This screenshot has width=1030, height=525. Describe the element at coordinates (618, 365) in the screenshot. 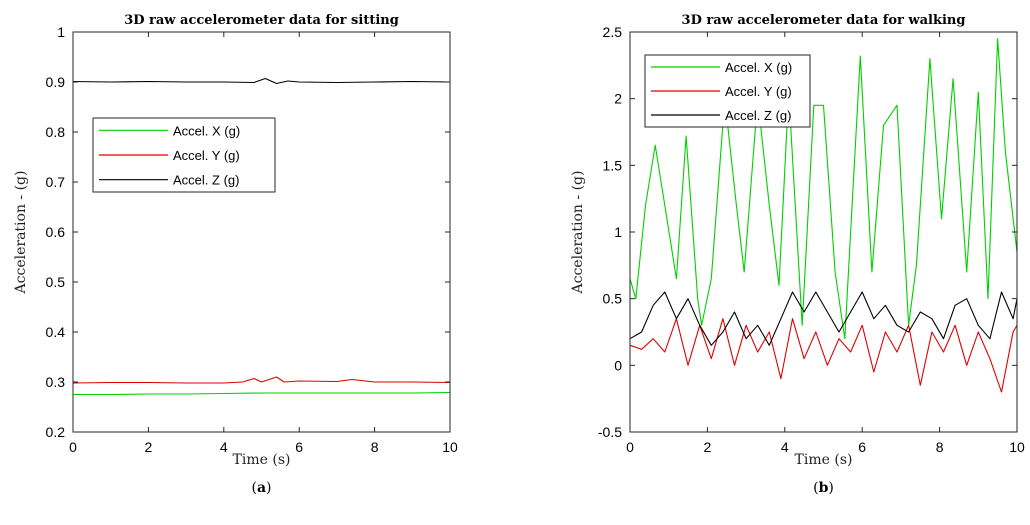

I see `y-tick-label: 0` at that location.